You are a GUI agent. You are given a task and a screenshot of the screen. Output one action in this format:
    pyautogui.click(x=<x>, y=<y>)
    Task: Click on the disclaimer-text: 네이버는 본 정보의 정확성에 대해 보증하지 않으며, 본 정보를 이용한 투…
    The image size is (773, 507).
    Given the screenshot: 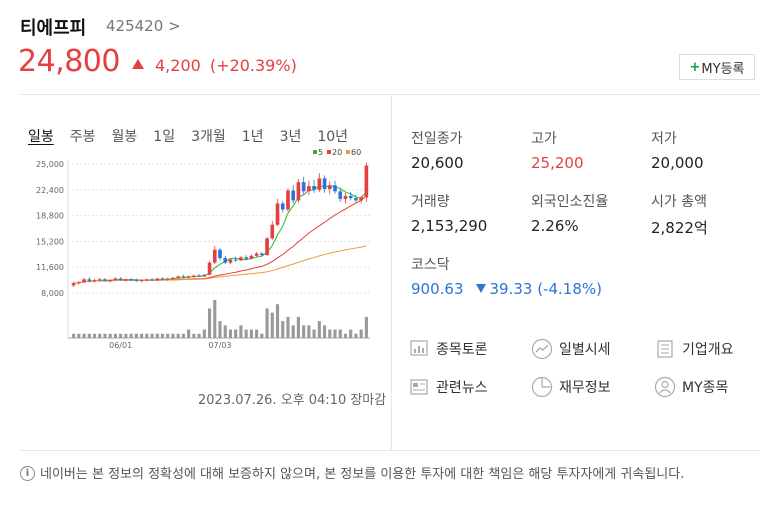 What is the action you would take?
    pyautogui.click(x=362, y=474)
    